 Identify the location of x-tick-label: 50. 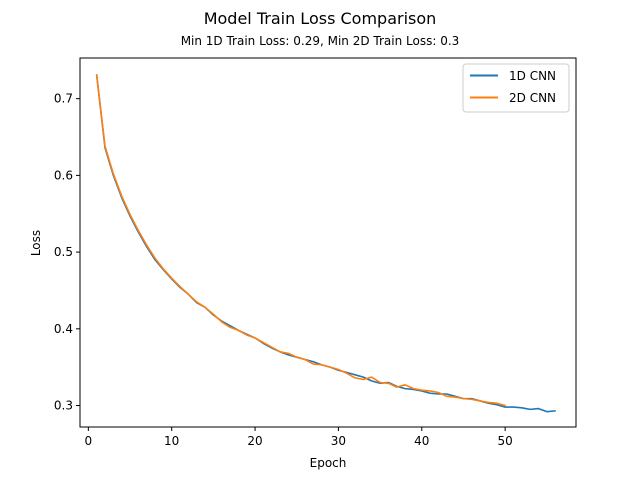
(505, 441).